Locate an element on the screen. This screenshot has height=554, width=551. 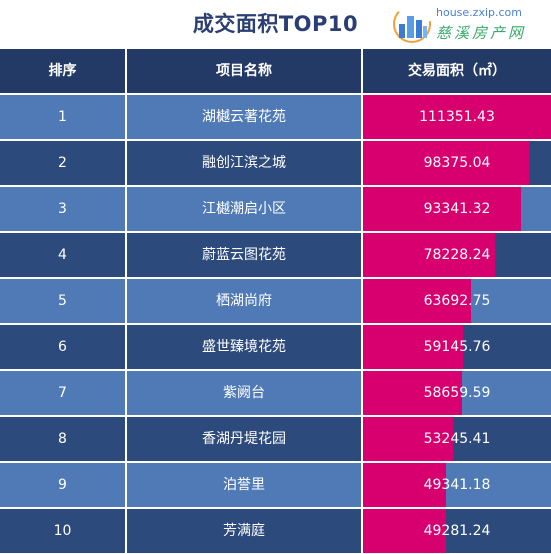
area-value-label: 58659.59 is located at coordinates (457, 393).